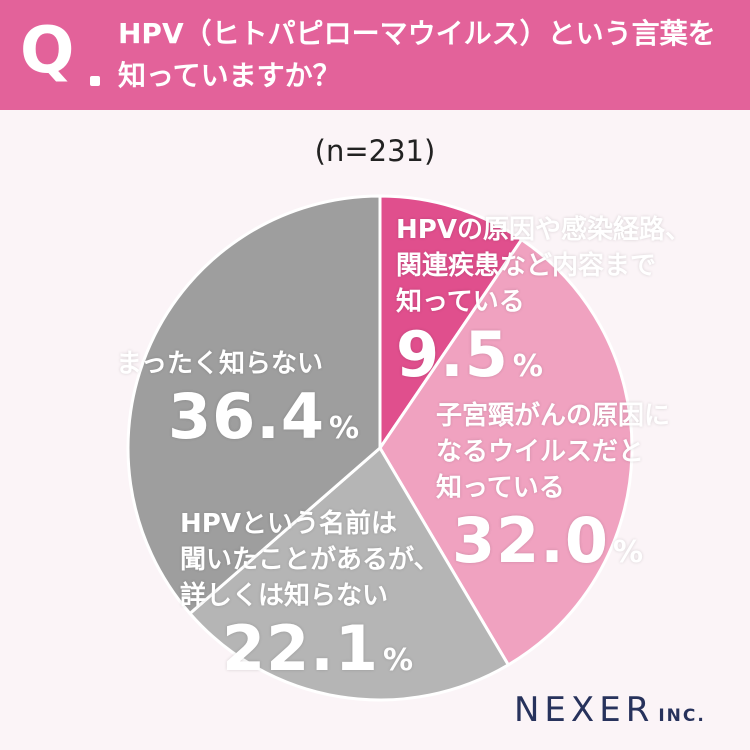 This screenshot has width=750, height=750. Describe the element at coordinates (318, 648) in the screenshot. I see `slice-value-heard-only: 22.1%` at that location.